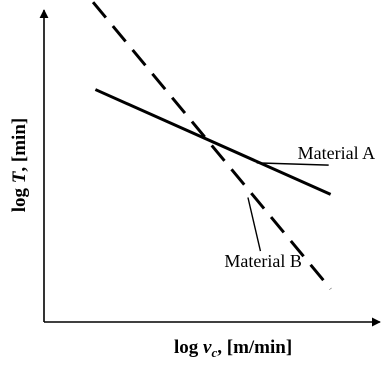  What do you see at coordinates (19, 145) in the screenshot?
I see `y-axis-label-unit: , [min]` at bounding box center [19, 145].